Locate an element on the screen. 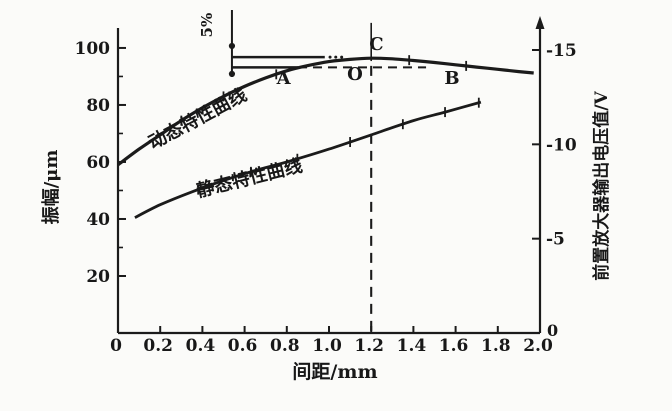 This screenshot has width=672, height=411. x-axis-title: 间距/mm is located at coordinates (334, 372).